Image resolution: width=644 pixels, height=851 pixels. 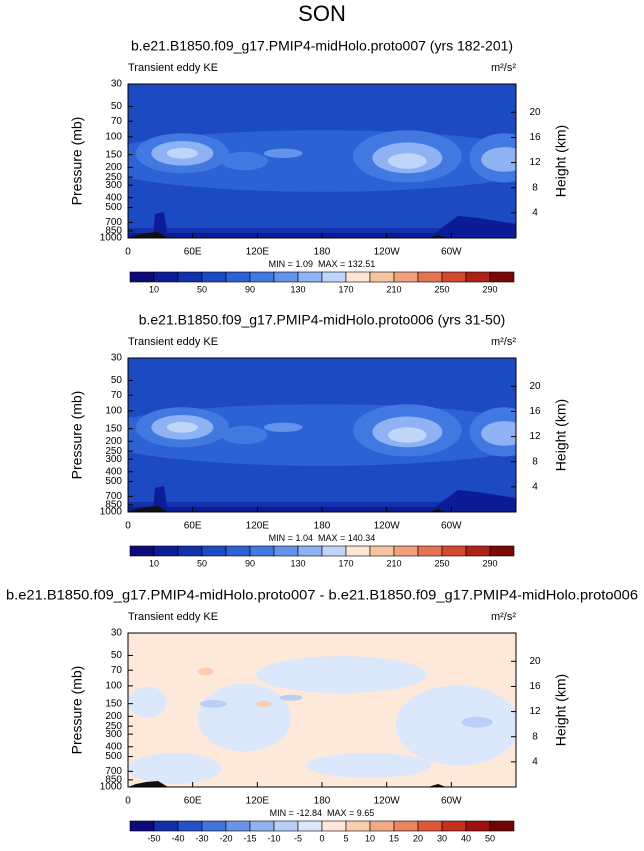 I want to click on colorbar-label: 20, so click(x=418, y=838).